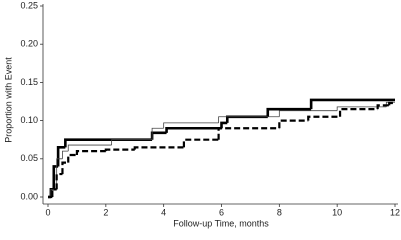  Describe the element at coordinates (105, 212) in the screenshot. I see `x-tick-label: 2` at that location.